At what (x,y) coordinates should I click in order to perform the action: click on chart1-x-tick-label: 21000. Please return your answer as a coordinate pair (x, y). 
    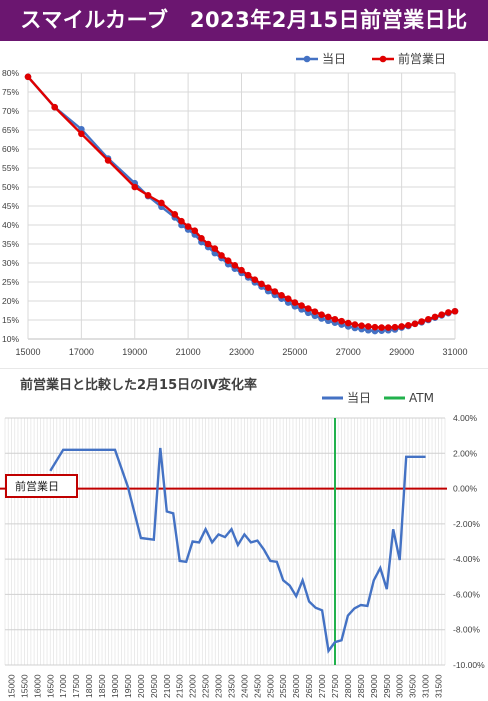
    Looking at the image, I should click on (188, 352).